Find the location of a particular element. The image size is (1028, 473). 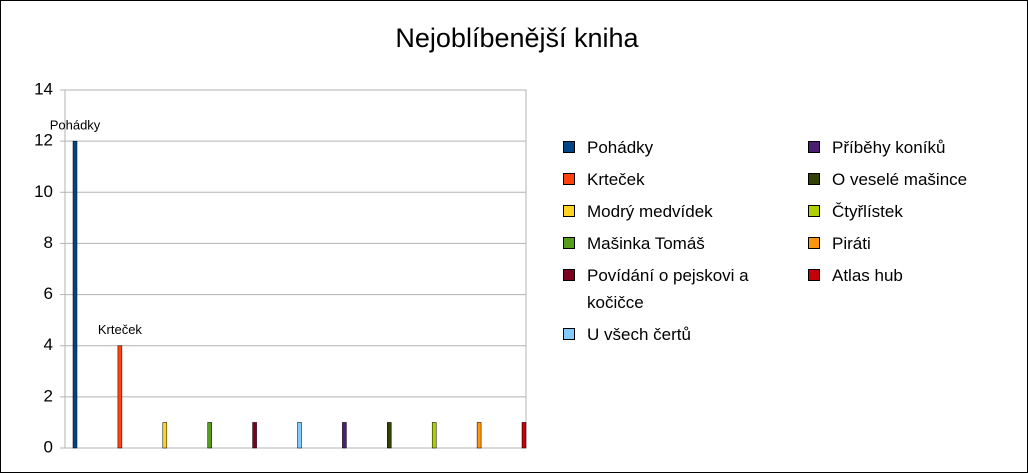

legend-item: Modrý medvídek is located at coordinates (675, 211).